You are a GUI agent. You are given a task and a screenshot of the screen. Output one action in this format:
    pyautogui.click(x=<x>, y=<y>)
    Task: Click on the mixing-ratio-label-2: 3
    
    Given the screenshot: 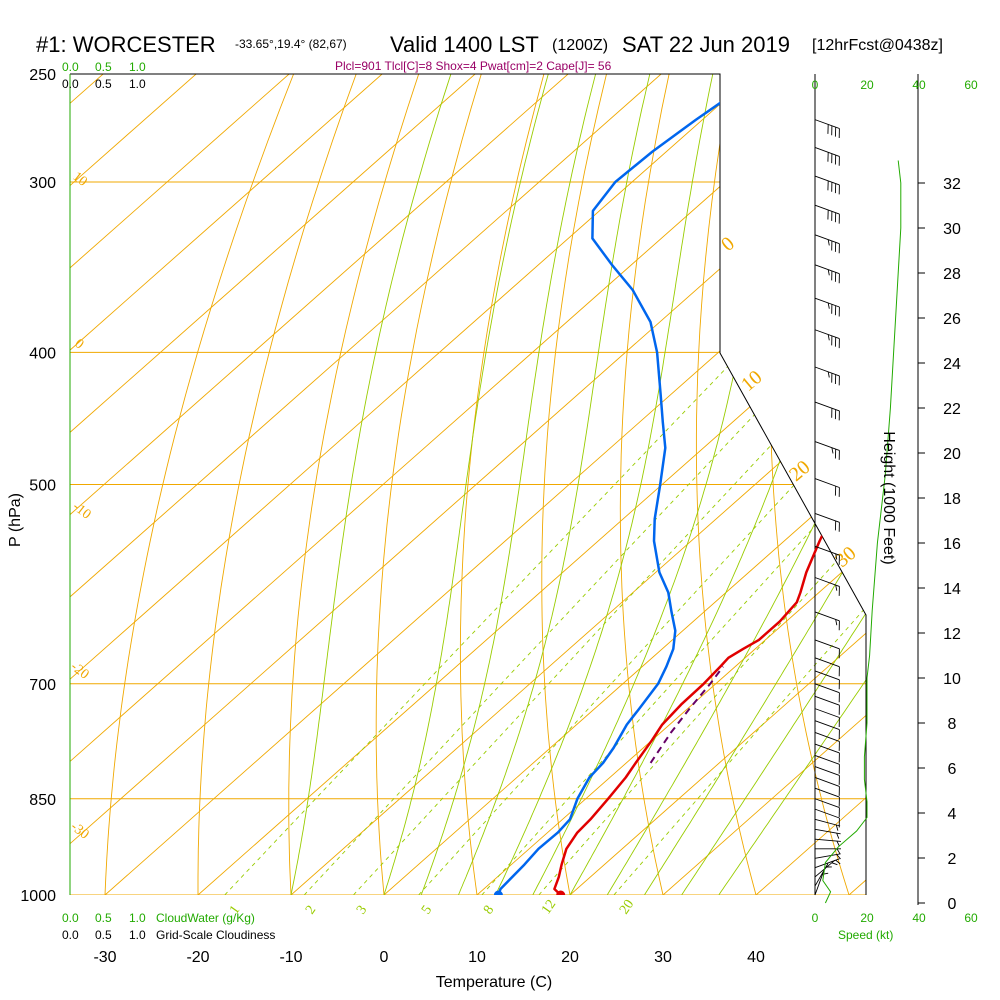 What is the action you would take?
    pyautogui.click(x=362, y=910)
    